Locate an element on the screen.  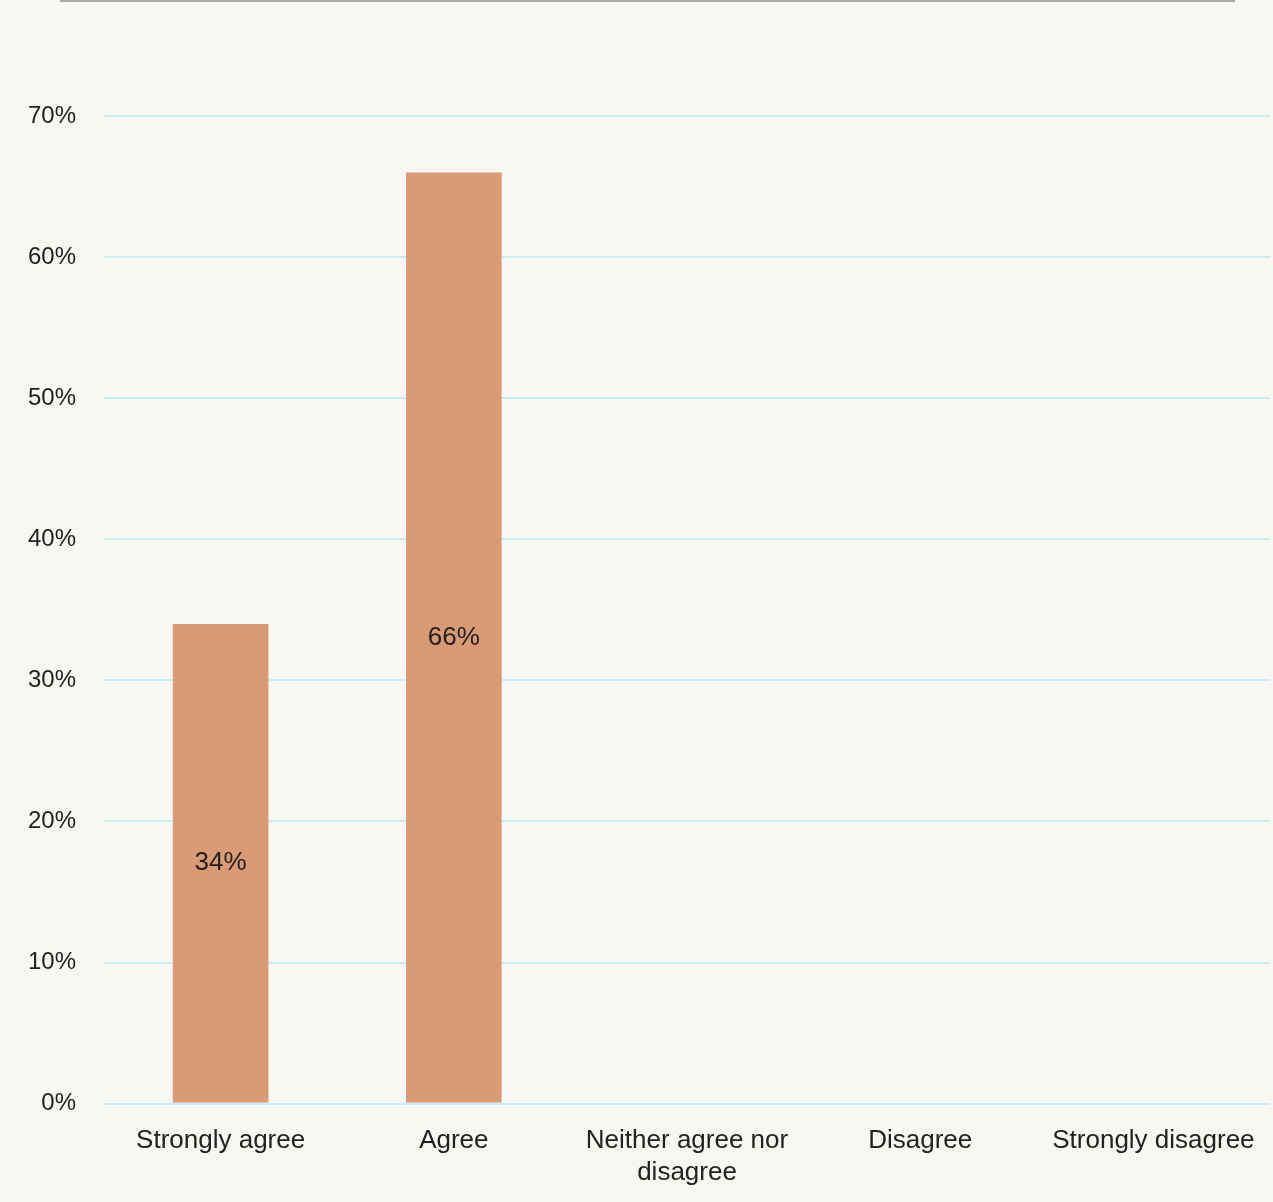
y-tick-label: 60% is located at coordinates (52, 255).